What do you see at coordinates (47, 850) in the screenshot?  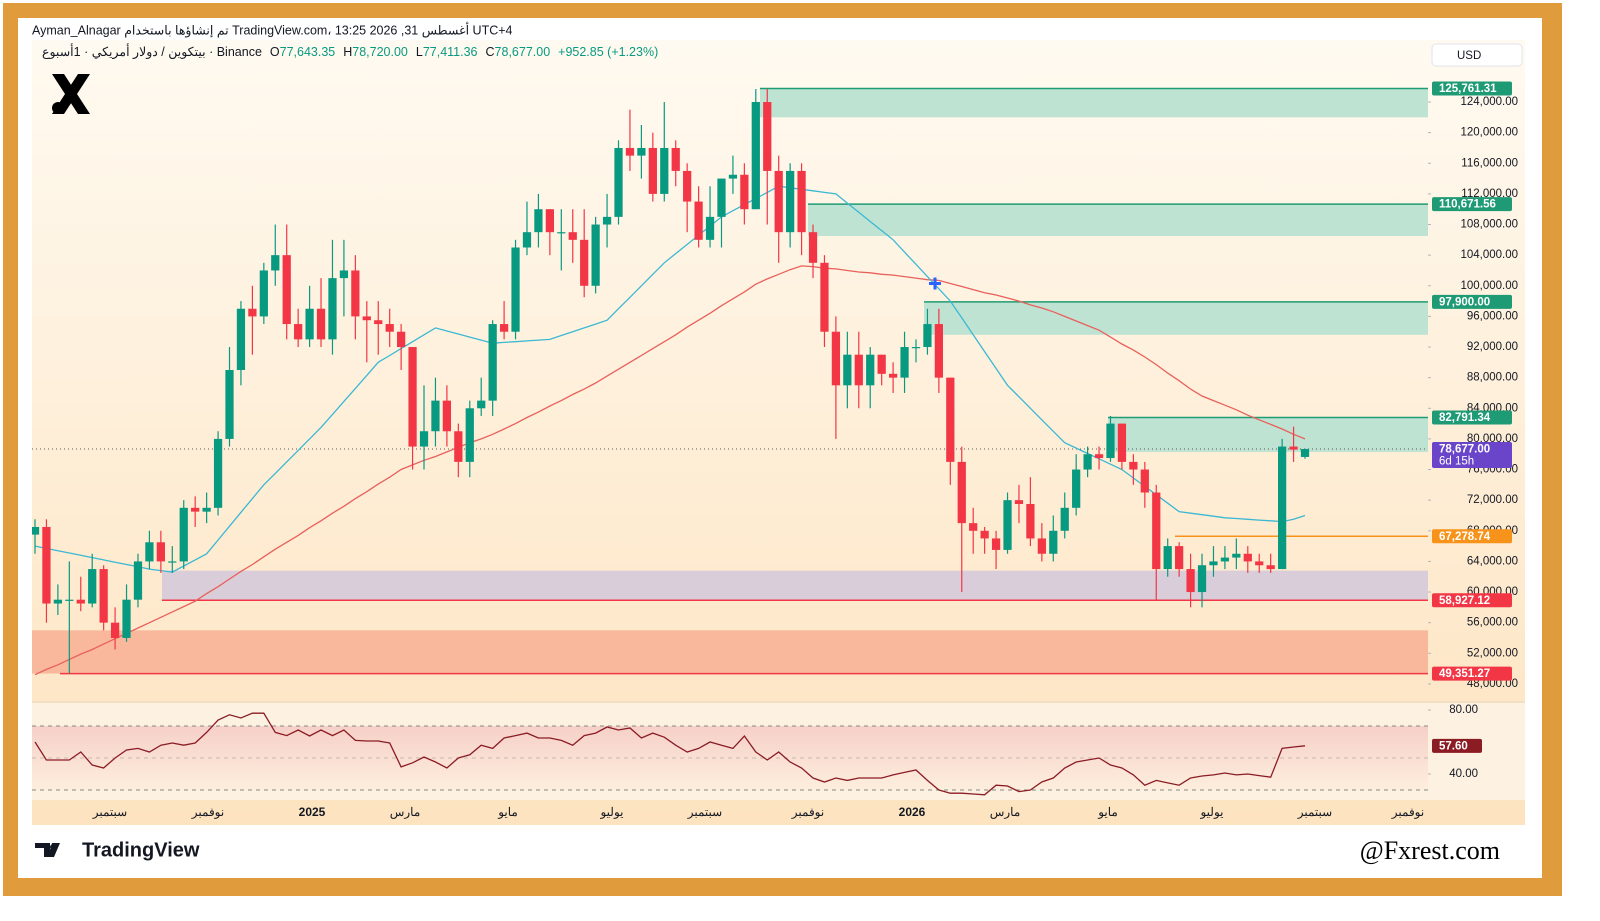 I see `tradingview-logo` at bounding box center [47, 850].